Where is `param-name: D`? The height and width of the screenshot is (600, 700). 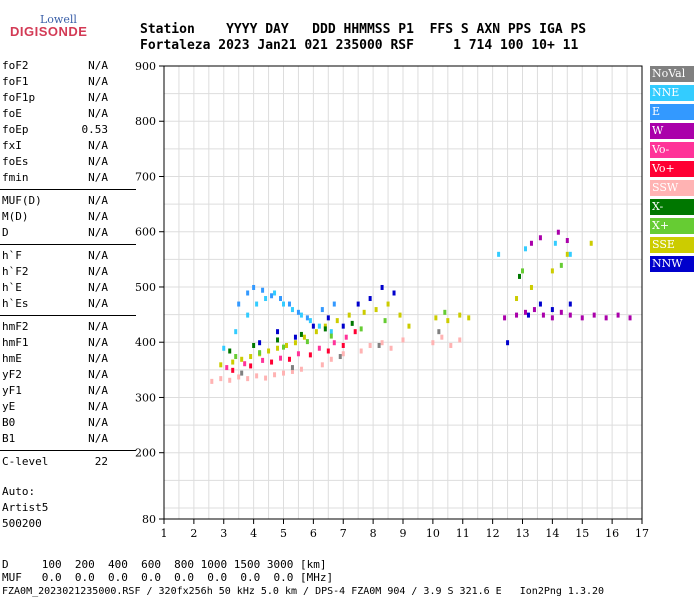 param-name: D is located at coordinates (5, 232).